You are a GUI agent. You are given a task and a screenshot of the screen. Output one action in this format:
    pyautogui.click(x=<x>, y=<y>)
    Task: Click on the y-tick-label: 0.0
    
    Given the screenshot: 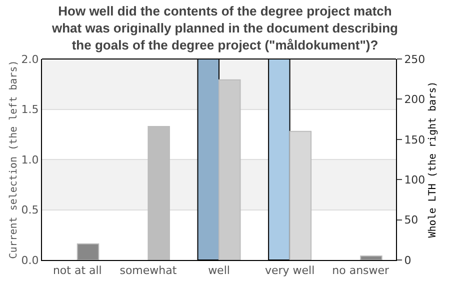 What is the action you would take?
    pyautogui.click(x=30, y=260)
    